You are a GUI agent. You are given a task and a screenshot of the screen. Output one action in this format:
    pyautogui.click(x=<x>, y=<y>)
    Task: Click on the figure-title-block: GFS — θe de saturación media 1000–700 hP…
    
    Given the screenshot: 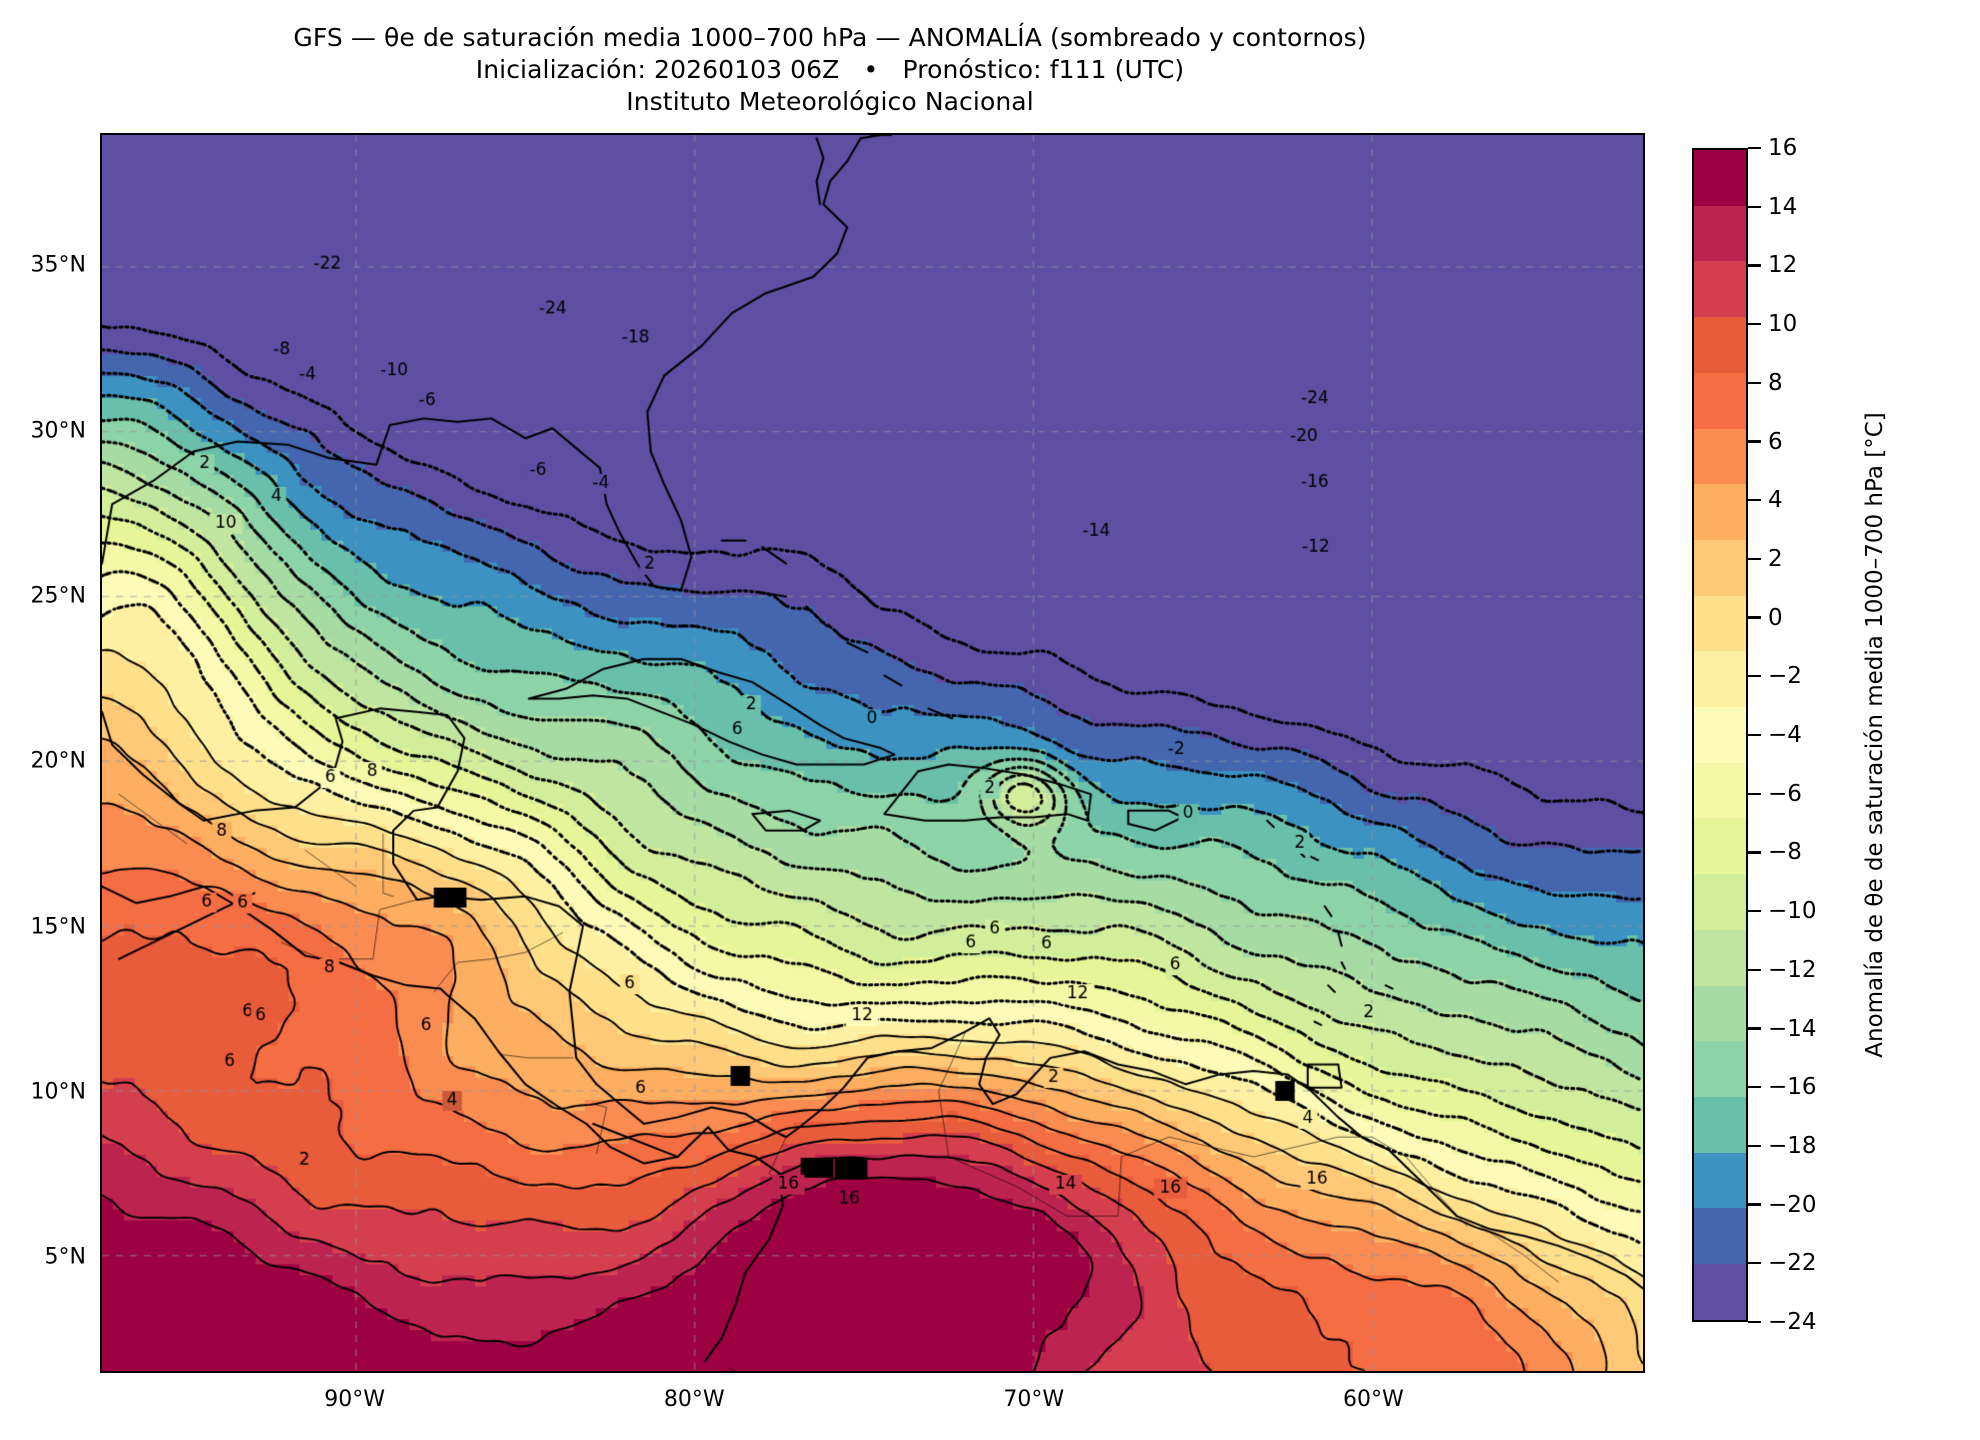 What is the action you would take?
    pyautogui.click(x=830, y=70)
    